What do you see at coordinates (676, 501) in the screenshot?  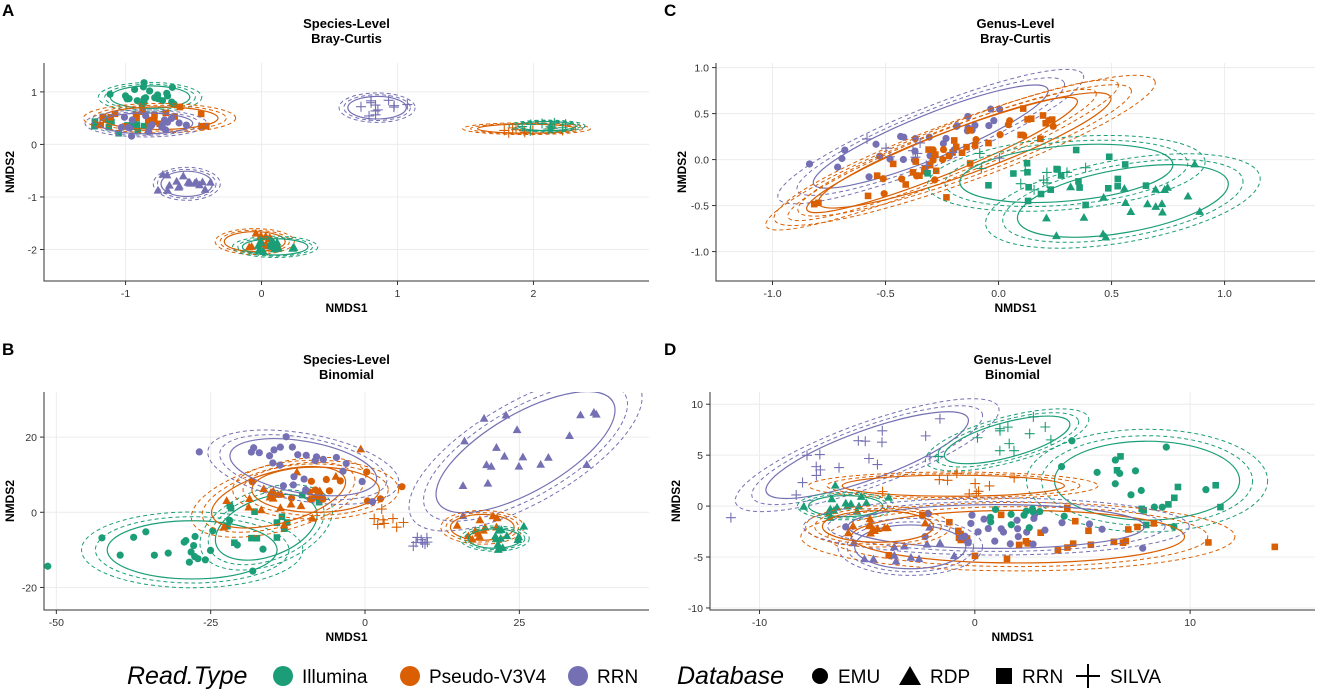 I see `panel-d-ylabel: NMDS2` at bounding box center [676, 501].